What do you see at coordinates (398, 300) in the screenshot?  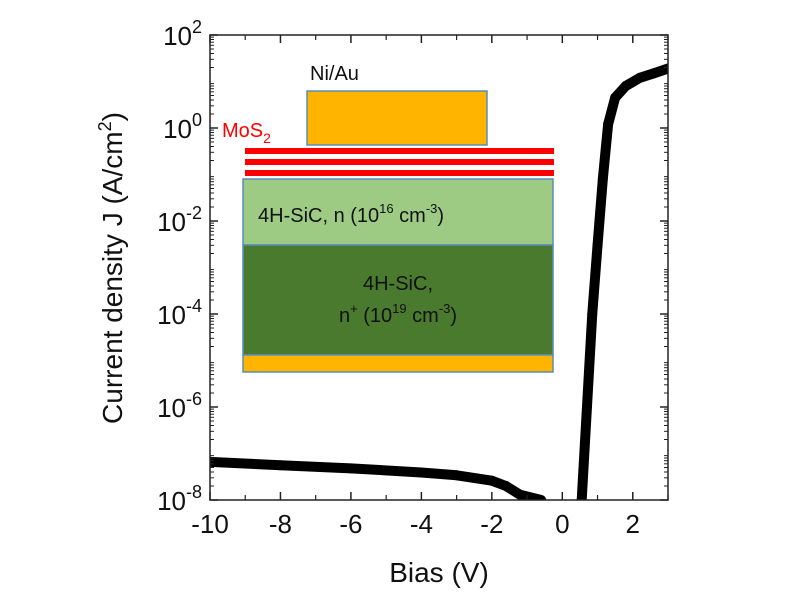 I see `nplus-layer` at bounding box center [398, 300].